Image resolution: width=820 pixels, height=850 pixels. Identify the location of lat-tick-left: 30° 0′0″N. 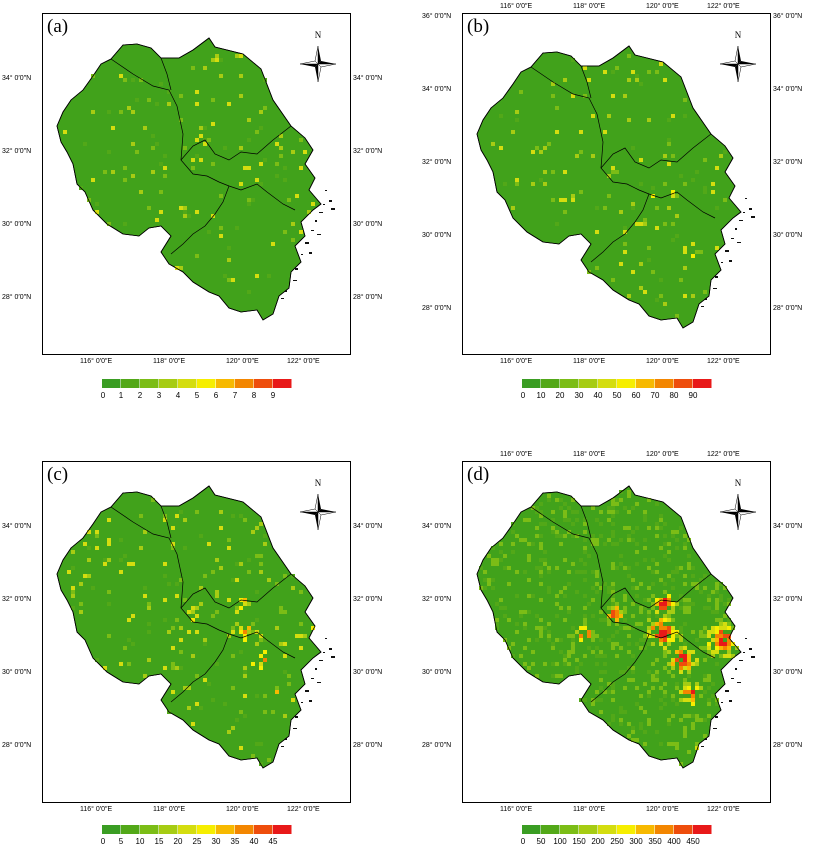
(17, 224).